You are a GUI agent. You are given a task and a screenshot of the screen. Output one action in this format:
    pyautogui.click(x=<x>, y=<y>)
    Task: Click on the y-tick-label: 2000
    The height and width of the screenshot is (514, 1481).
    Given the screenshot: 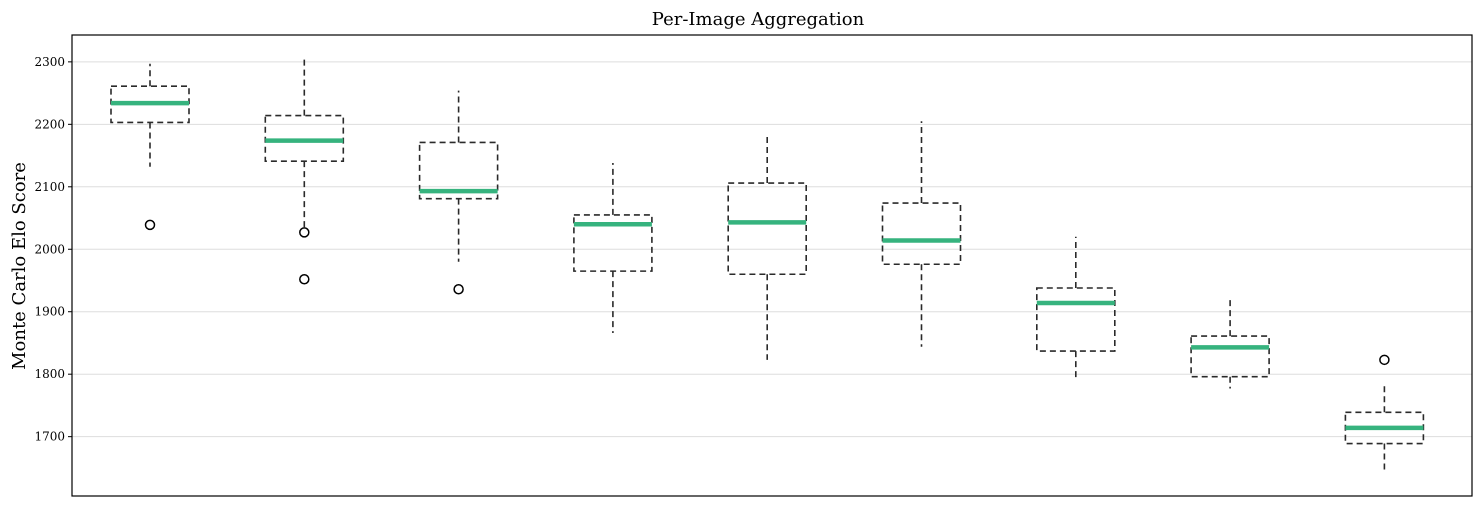 What is the action you would take?
    pyautogui.click(x=49, y=249)
    